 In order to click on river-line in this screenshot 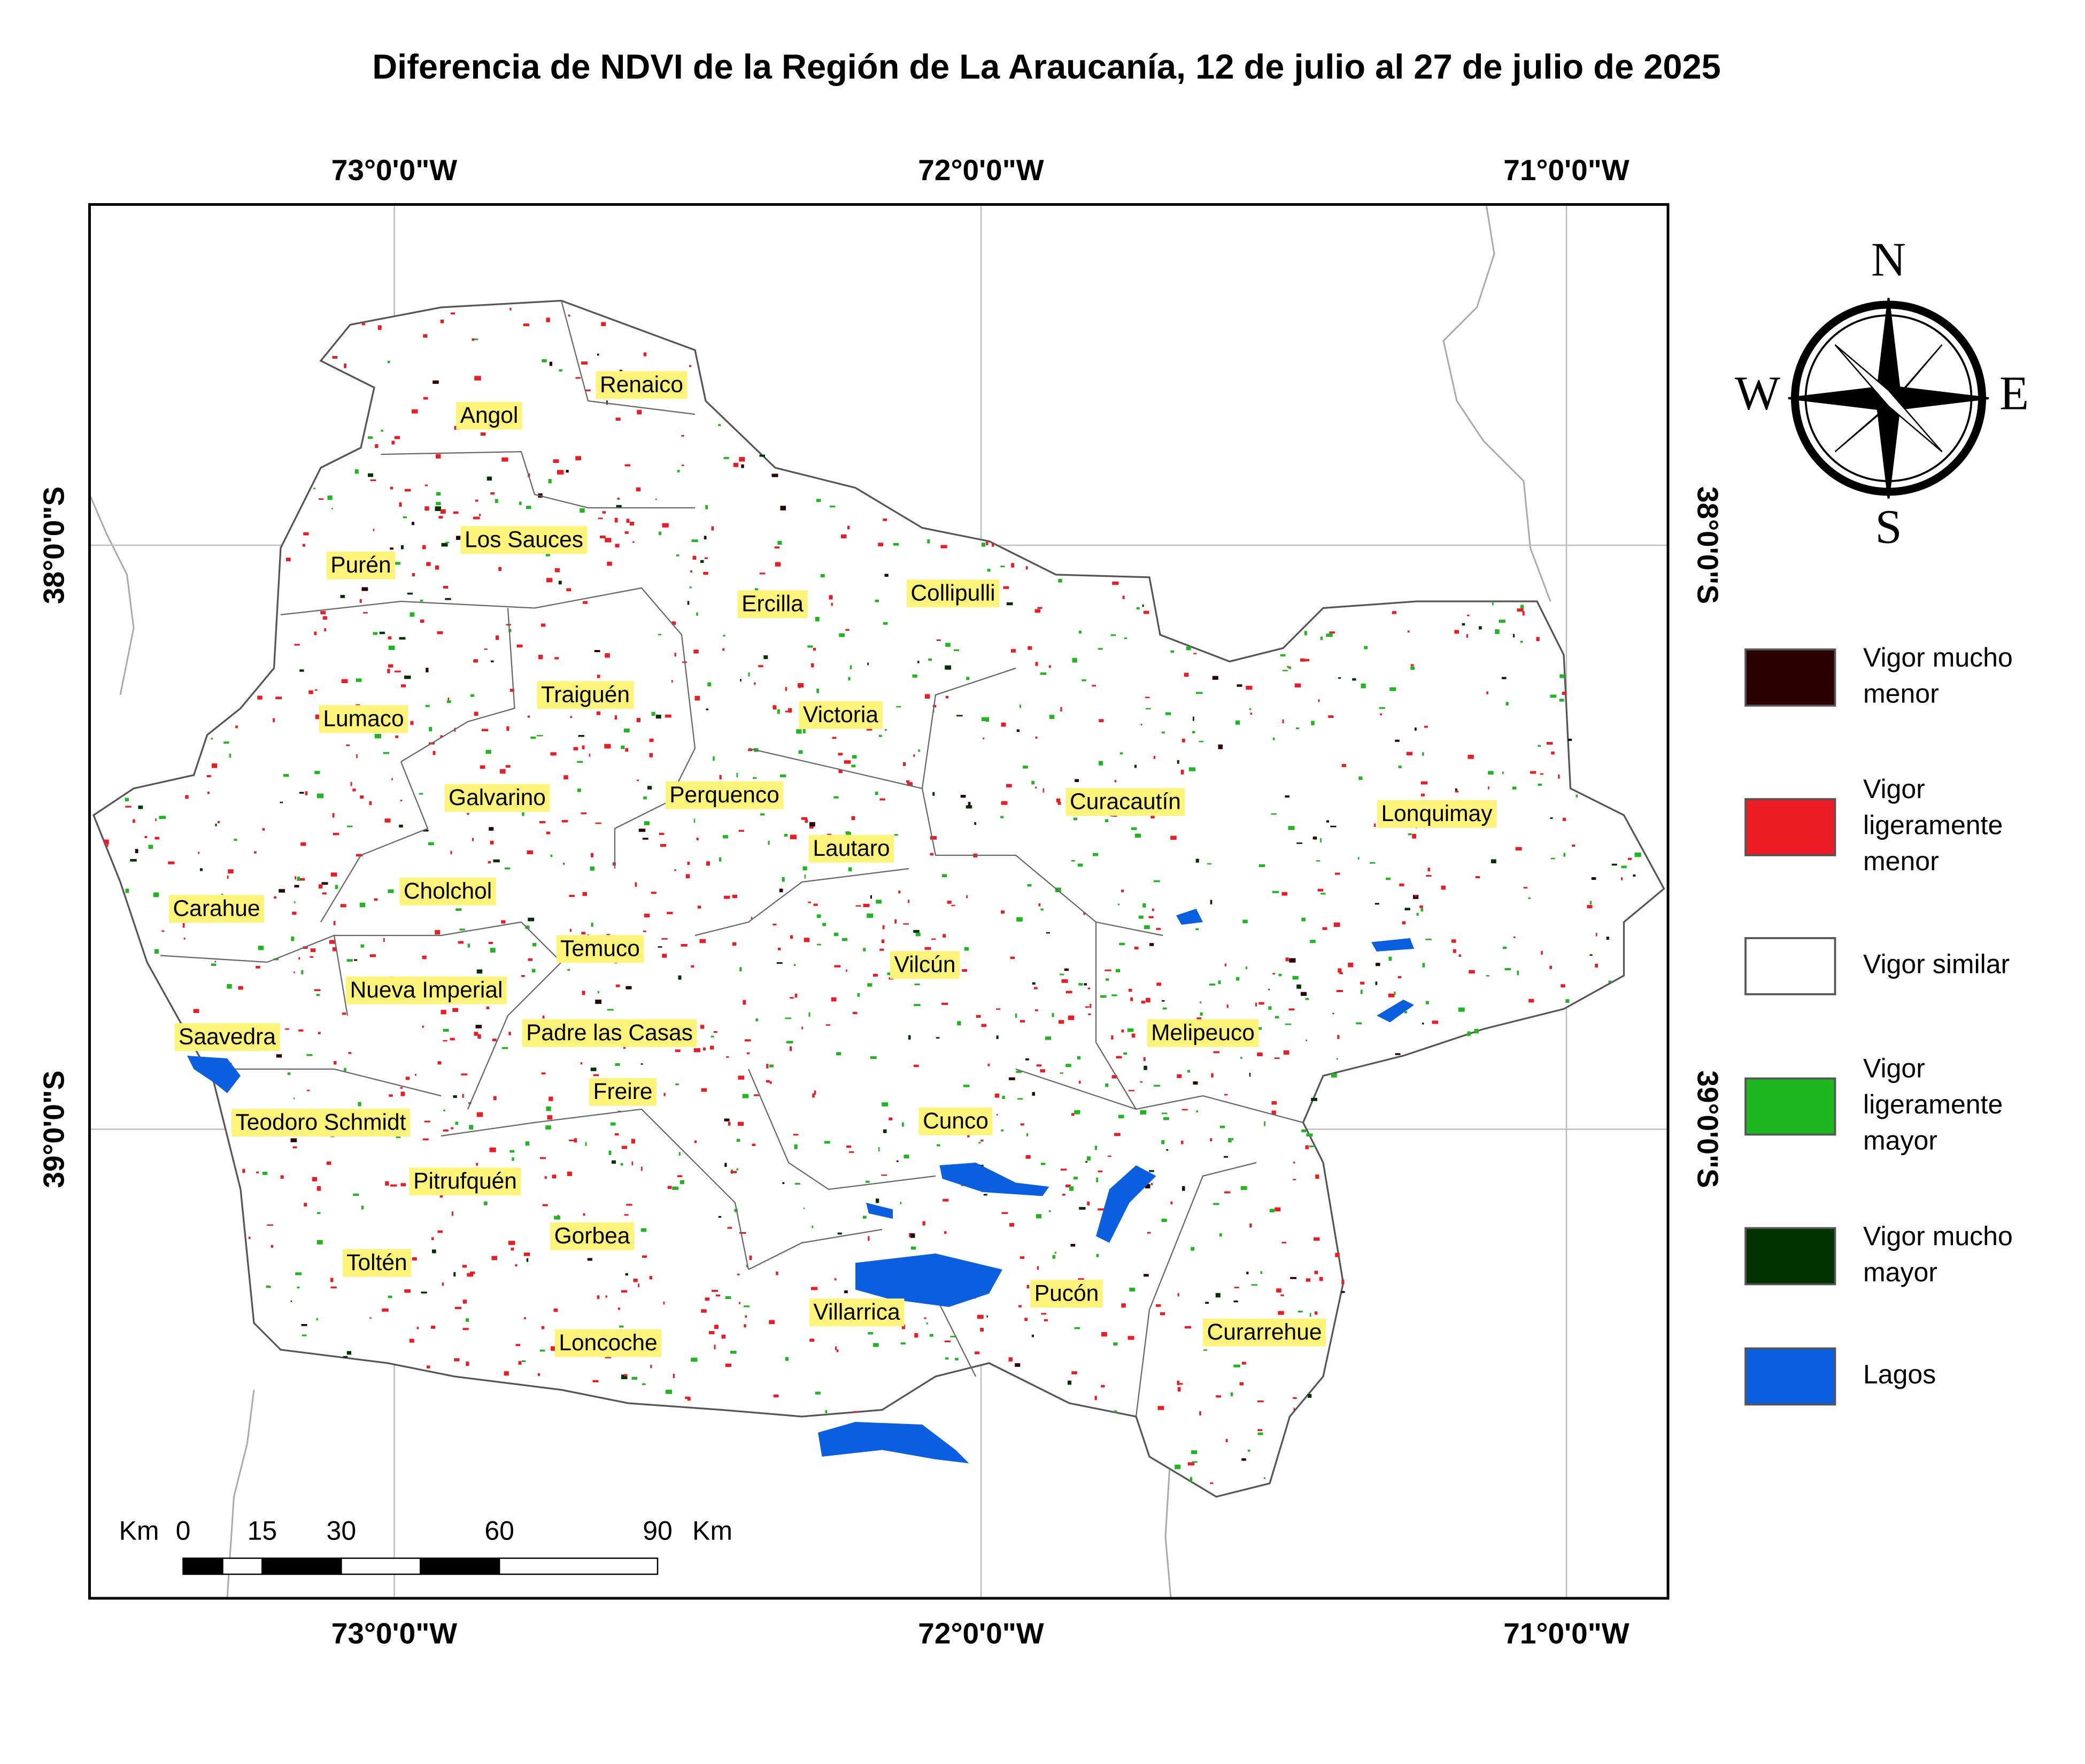, I will do `click(240, 1494)`.